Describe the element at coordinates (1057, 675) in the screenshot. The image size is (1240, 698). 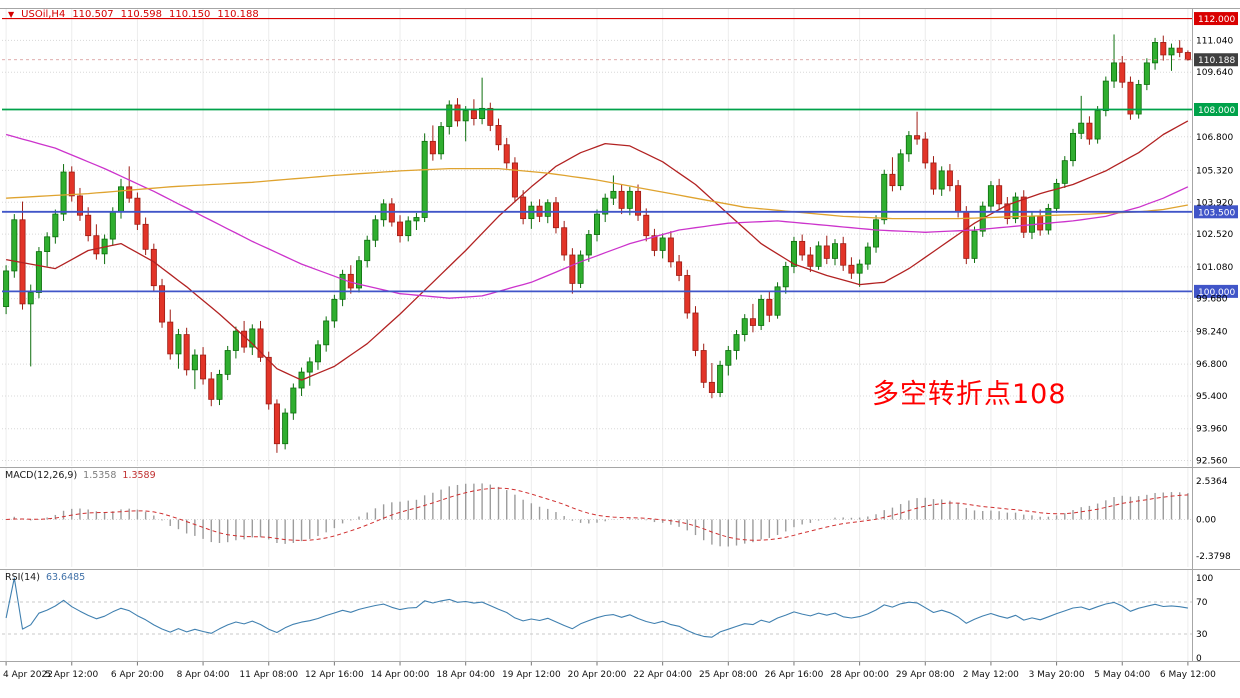
I see `svg-text: 3 May 20:00` at that location.